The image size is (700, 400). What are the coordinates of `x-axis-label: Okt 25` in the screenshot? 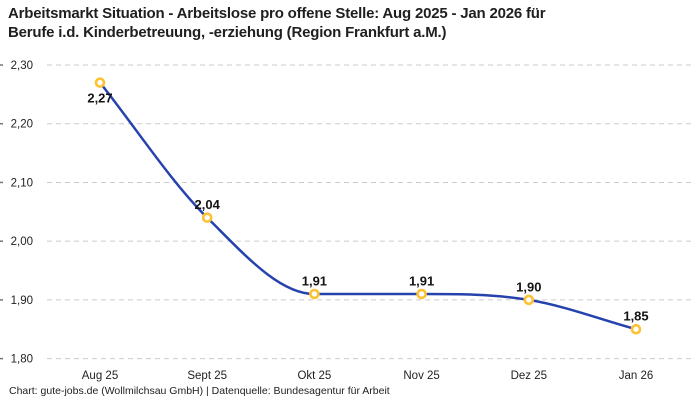 It's located at (314, 376).